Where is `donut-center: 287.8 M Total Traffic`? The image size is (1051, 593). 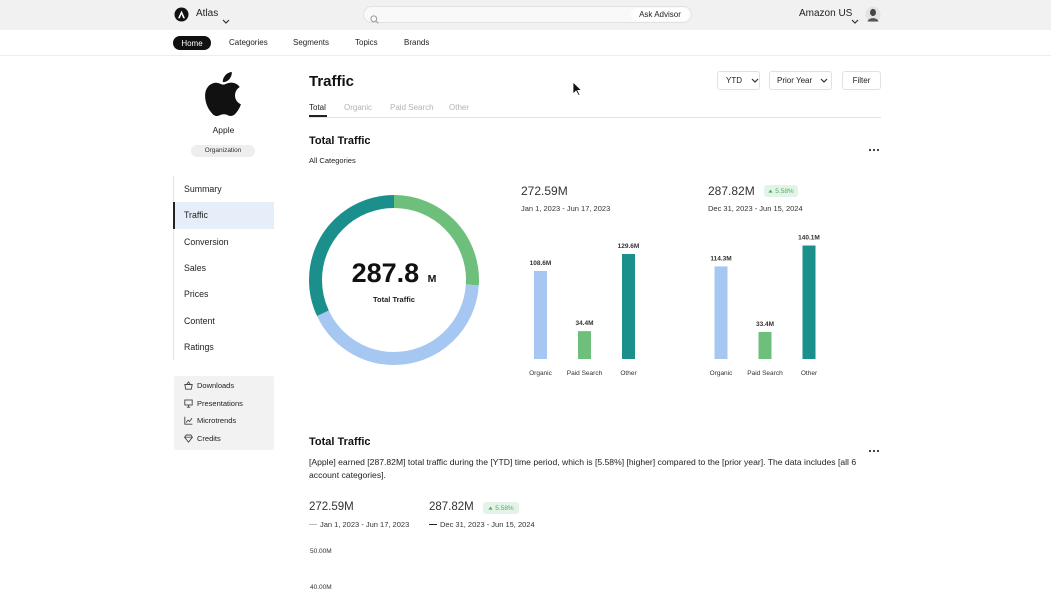 donut-center: 287.8 M Total Traffic is located at coordinates (394, 280).